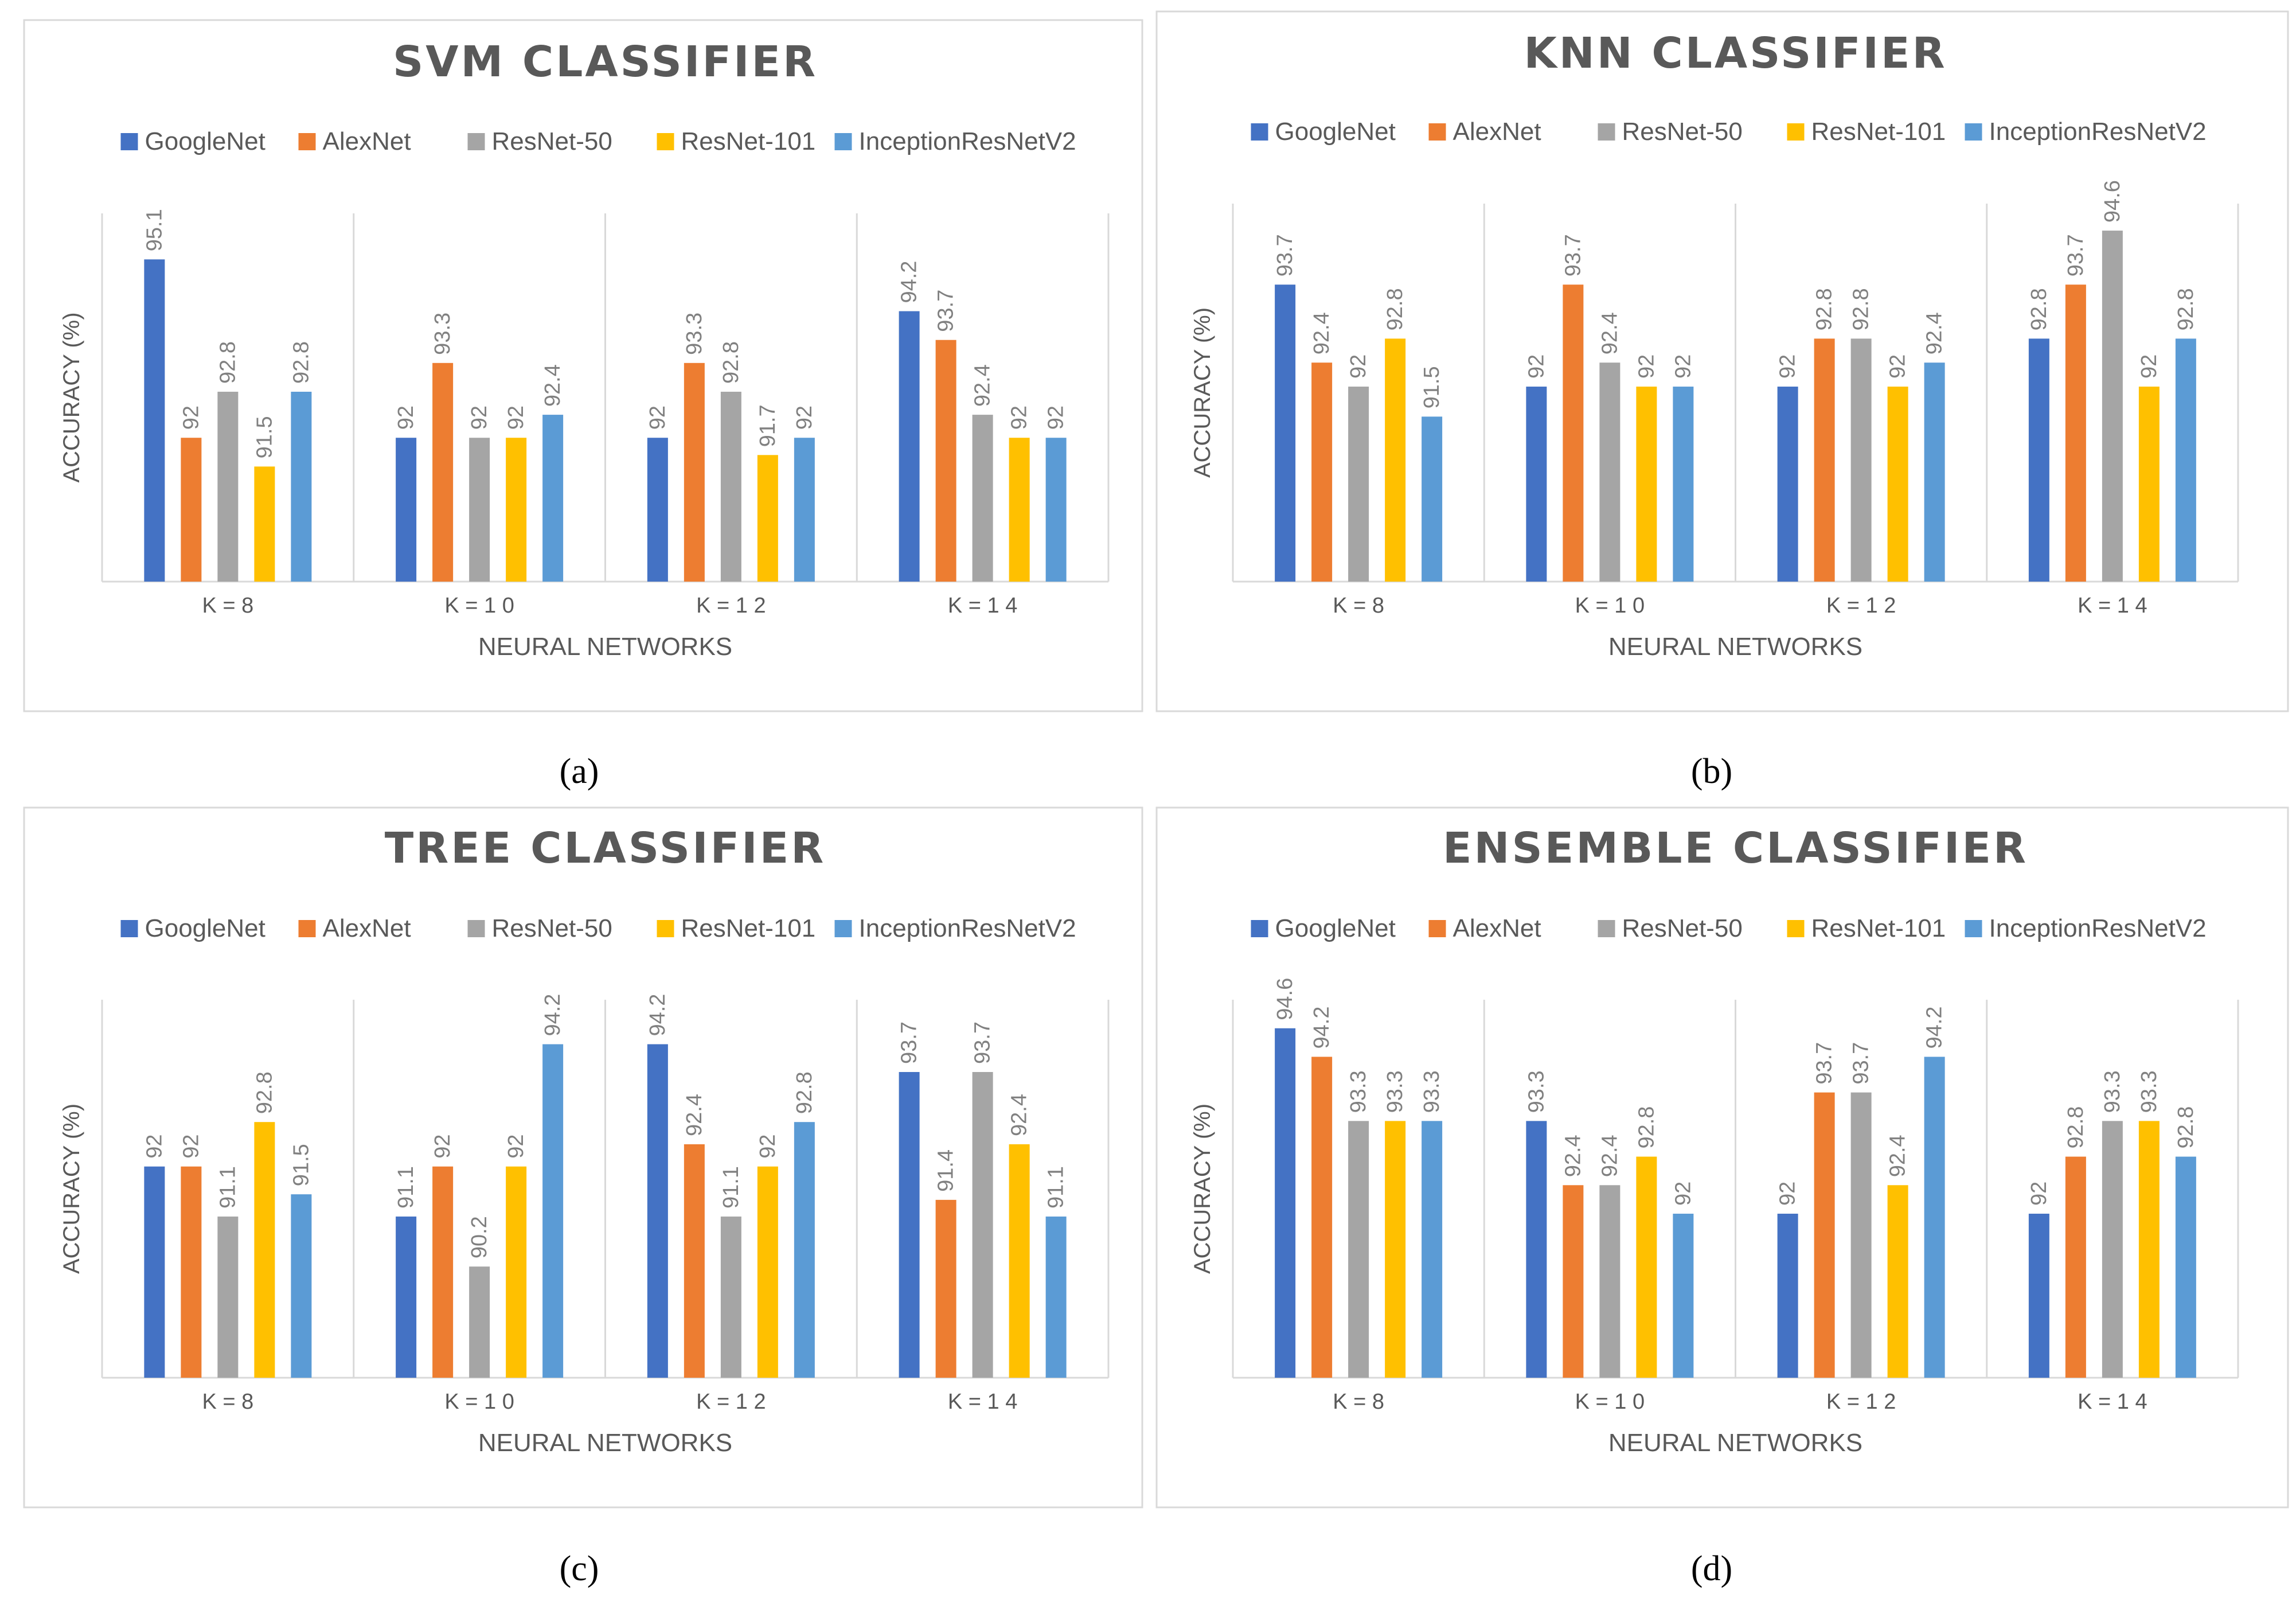  Describe the element at coordinates (946, 311) in the screenshot. I see `data-label: 93.7` at that location.